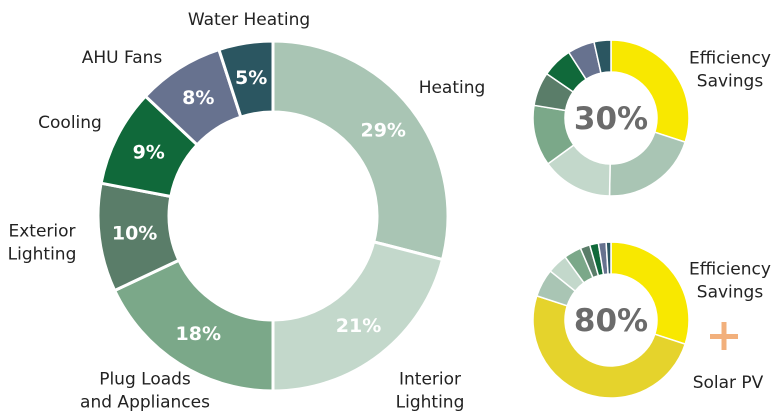 The image size is (775, 414). I want to click on label: 30%, so click(611, 119).